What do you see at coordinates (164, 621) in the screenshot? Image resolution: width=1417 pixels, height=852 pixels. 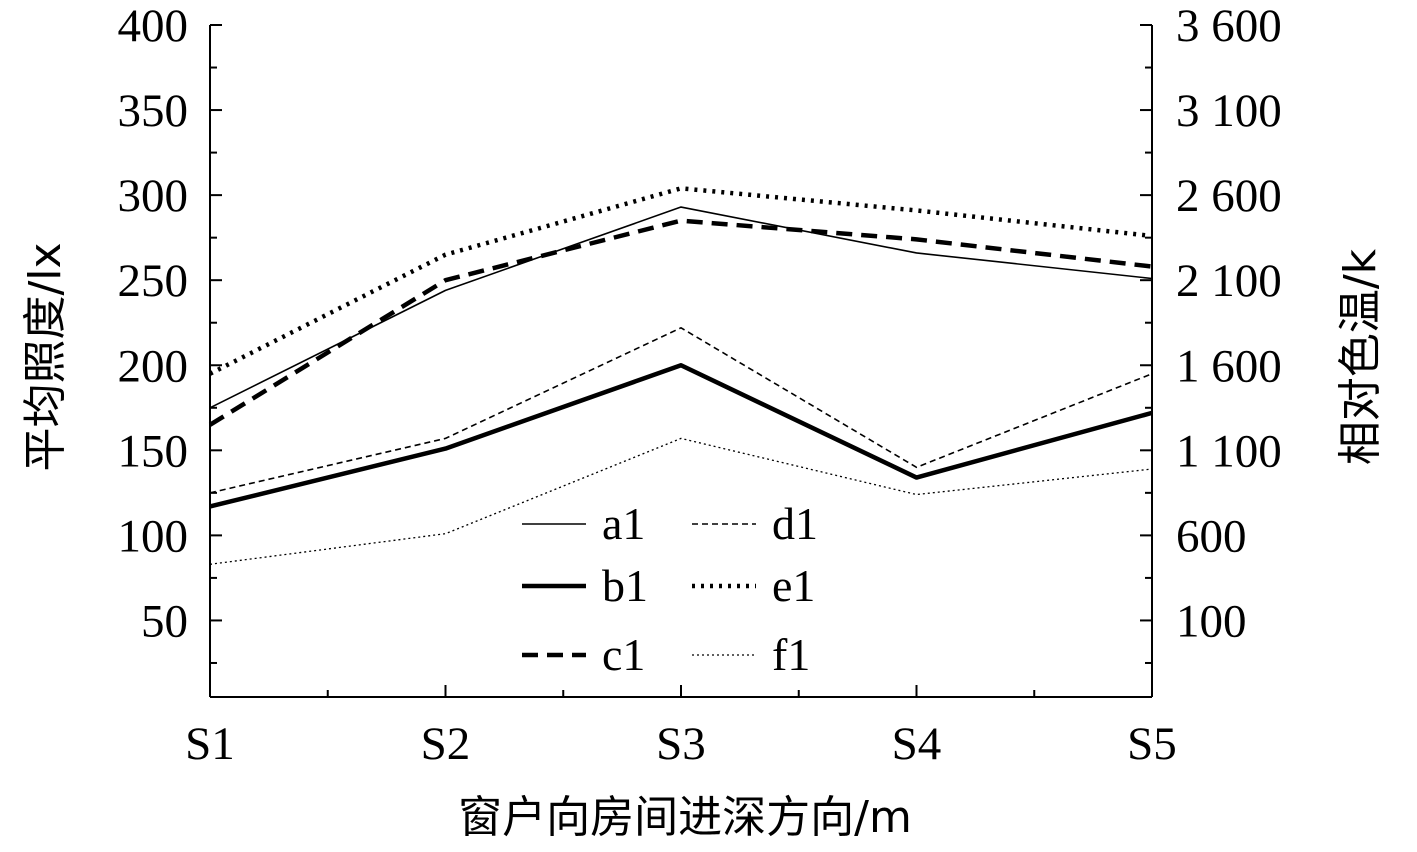 I see `y-tick-label-left: 50` at bounding box center [164, 621].